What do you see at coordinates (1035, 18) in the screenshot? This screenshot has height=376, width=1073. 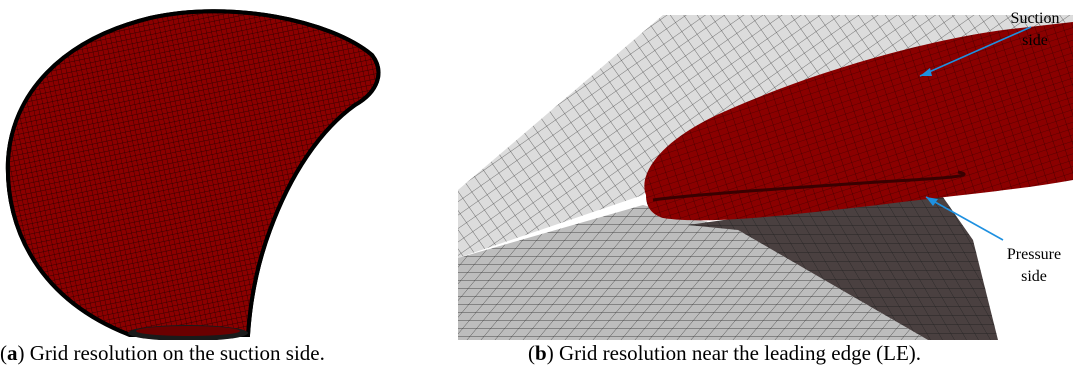 I see `suction-side-label-line1: Suction` at bounding box center [1035, 18].